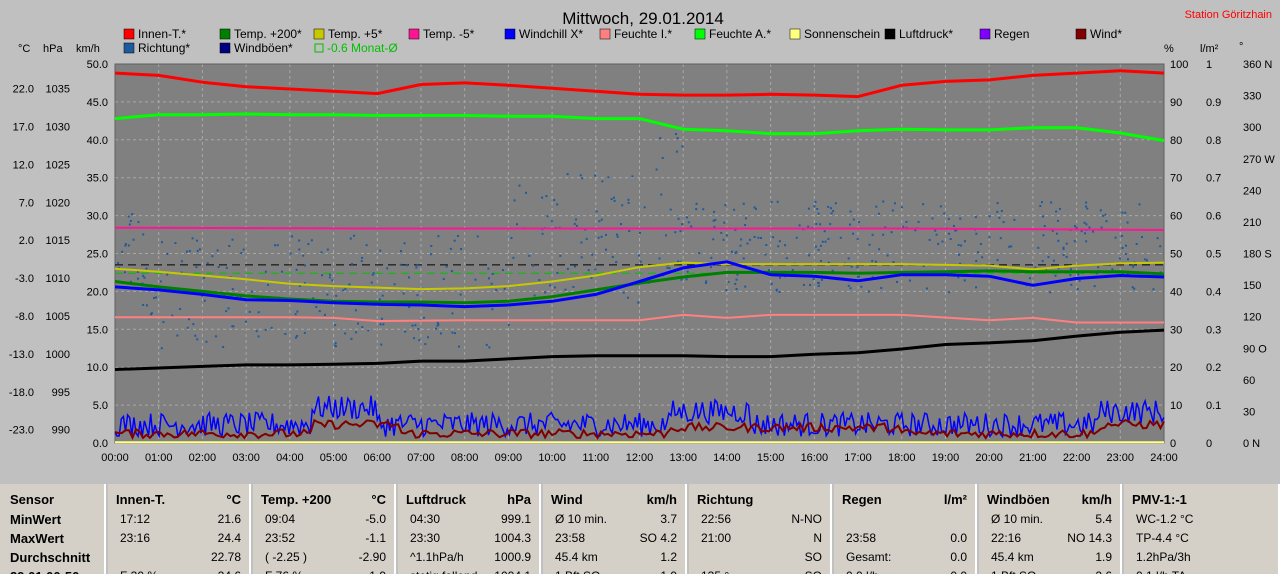 This screenshot has height=574, width=1280. Describe the element at coordinates (861, 538) in the screenshot. I see `stats-cell-label: 23:58` at that location.